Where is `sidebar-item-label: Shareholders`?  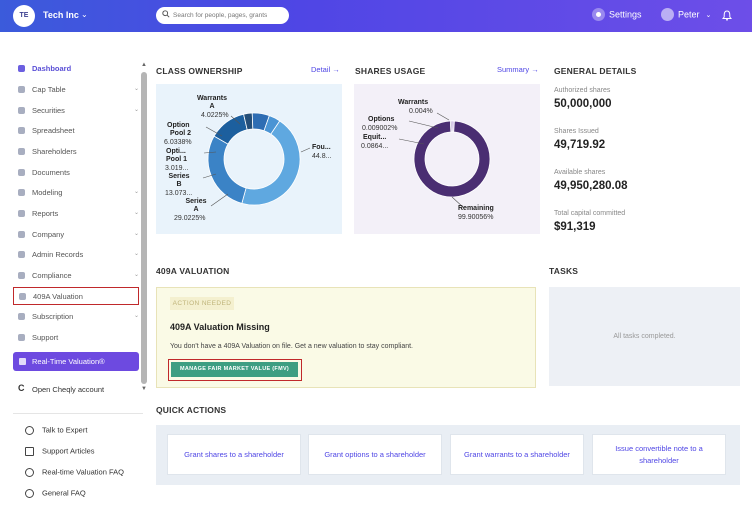
sidebar-item-label: Shareholders is located at coordinates (54, 151).